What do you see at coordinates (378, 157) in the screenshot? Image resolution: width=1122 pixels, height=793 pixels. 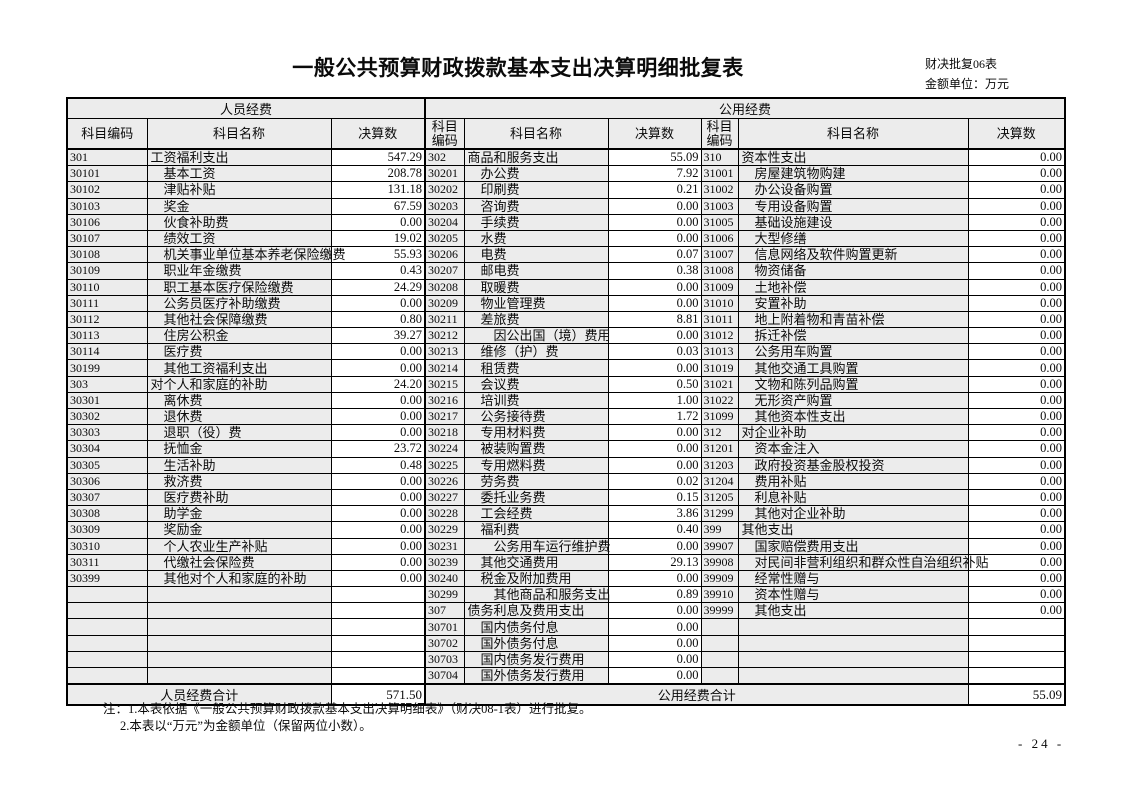 I see `amount-cell: 547.29` at bounding box center [378, 157].